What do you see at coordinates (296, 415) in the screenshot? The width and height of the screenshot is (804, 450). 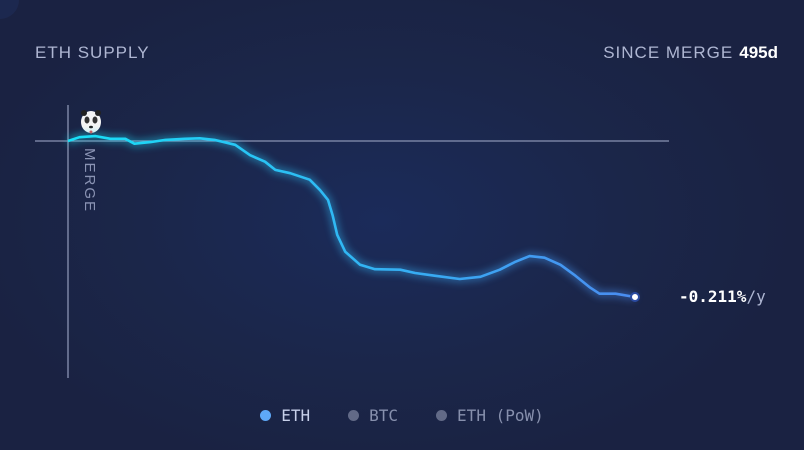 I see `legend-label: ETH` at bounding box center [296, 415].